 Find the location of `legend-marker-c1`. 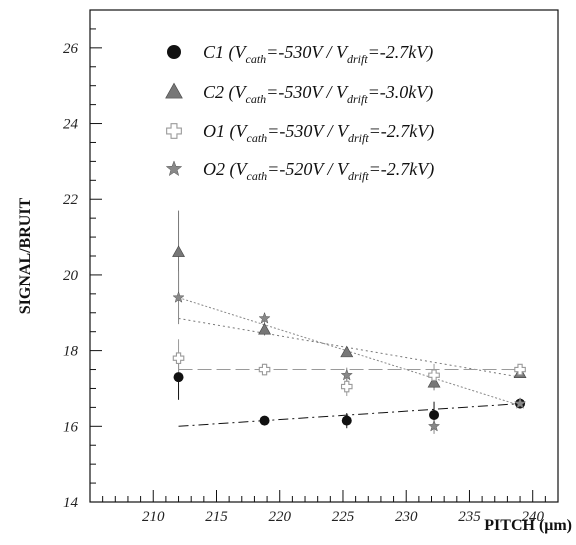

legend-marker-c1 is located at coordinates (174, 52).